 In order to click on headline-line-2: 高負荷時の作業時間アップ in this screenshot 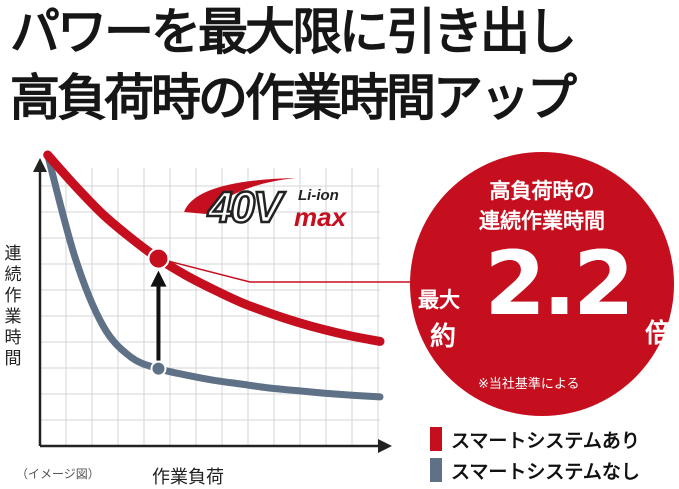, I will do `click(293, 98)`.